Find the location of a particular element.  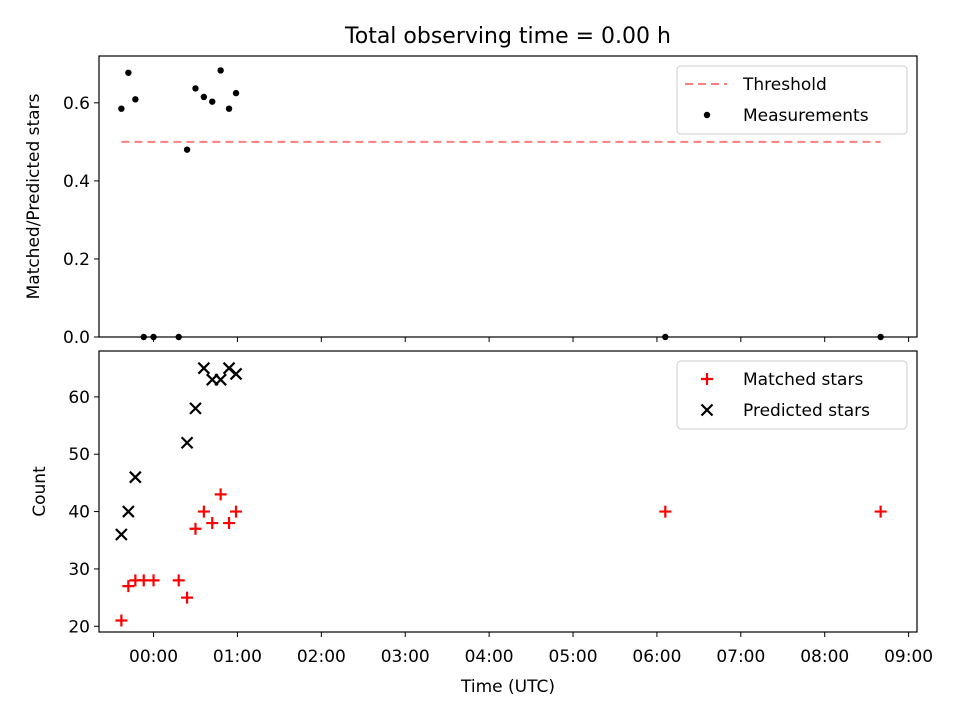

x-tick-label: 03:00 is located at coordinates (405, 657).